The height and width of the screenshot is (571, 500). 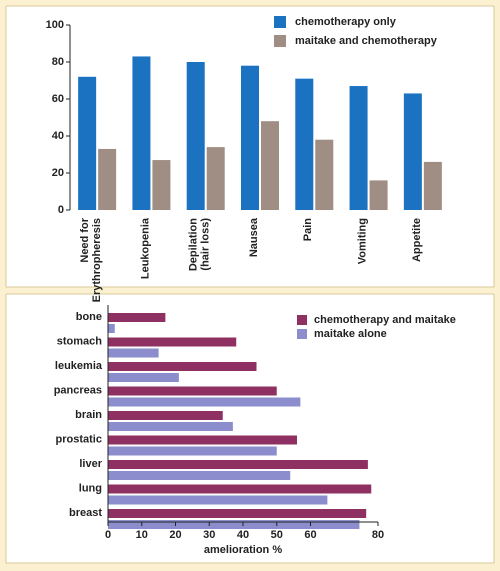 What do you see at coordinates (55, 25) in the screenshot?
I see `y-tick-label: 100` at bounding box center [55, 25].